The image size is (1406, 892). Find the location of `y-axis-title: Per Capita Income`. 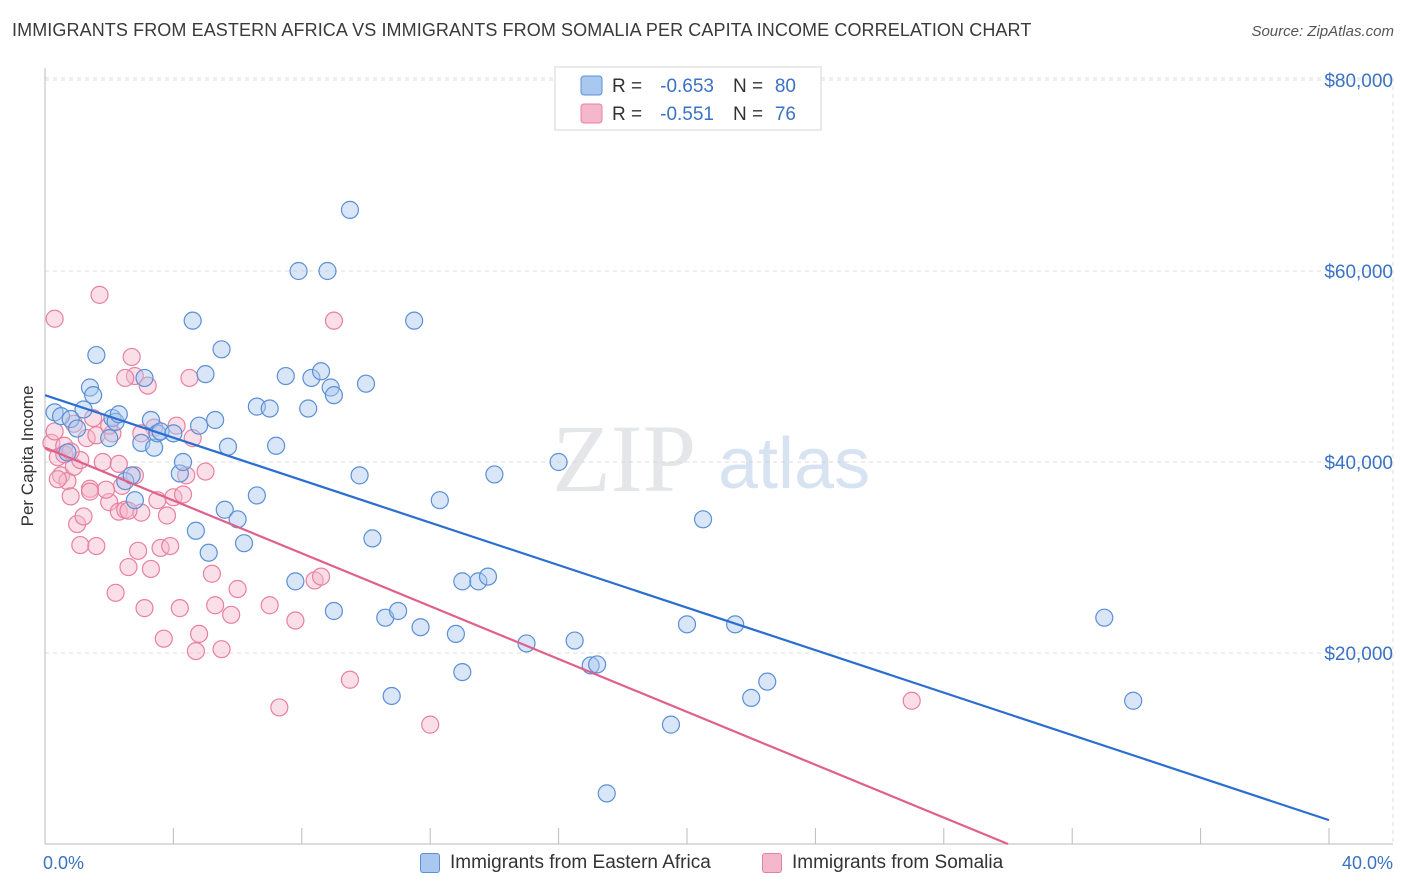

y-axis-title: Per Capita Income is located at coordinates (27, 456).